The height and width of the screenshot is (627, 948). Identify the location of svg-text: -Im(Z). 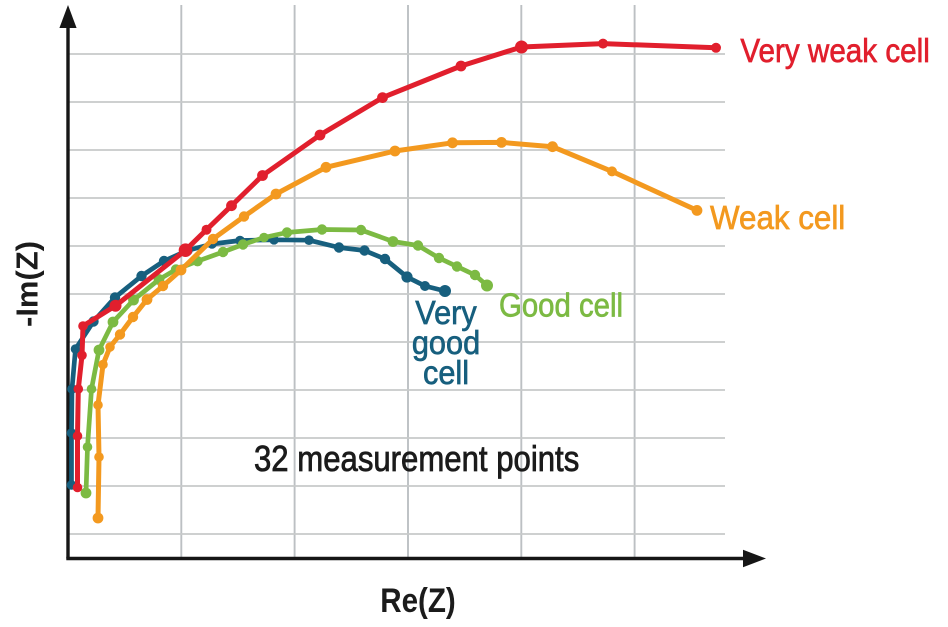
(27, 284).